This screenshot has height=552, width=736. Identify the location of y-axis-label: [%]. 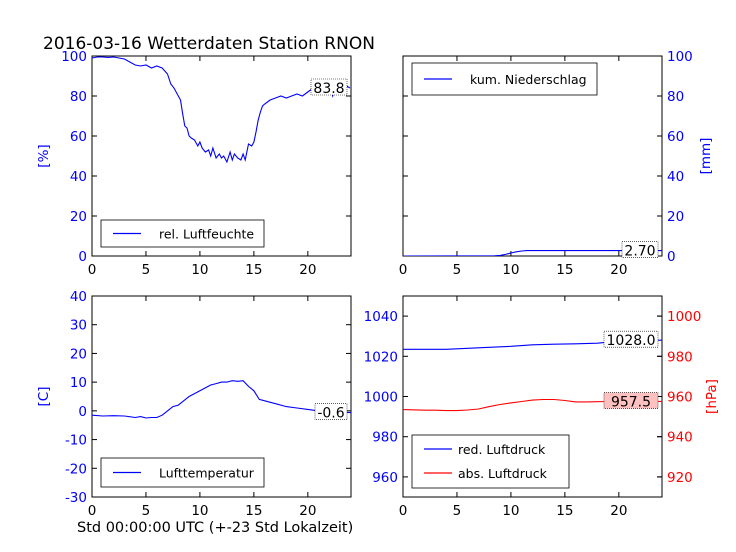
(44, 155).